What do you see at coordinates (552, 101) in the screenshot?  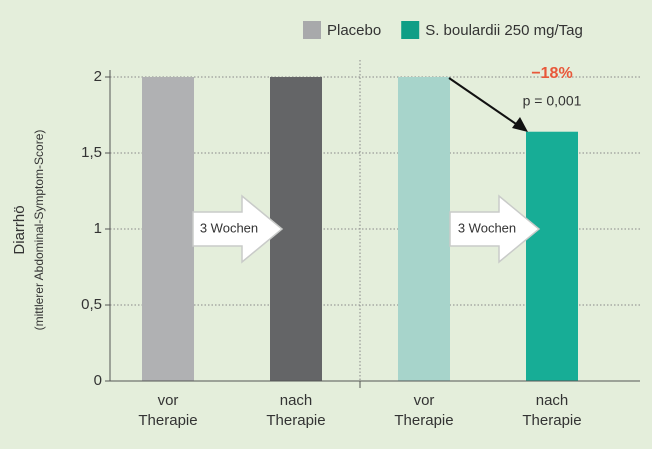 I see `p-value: p = 0,001` at bounding box center [552, 101].